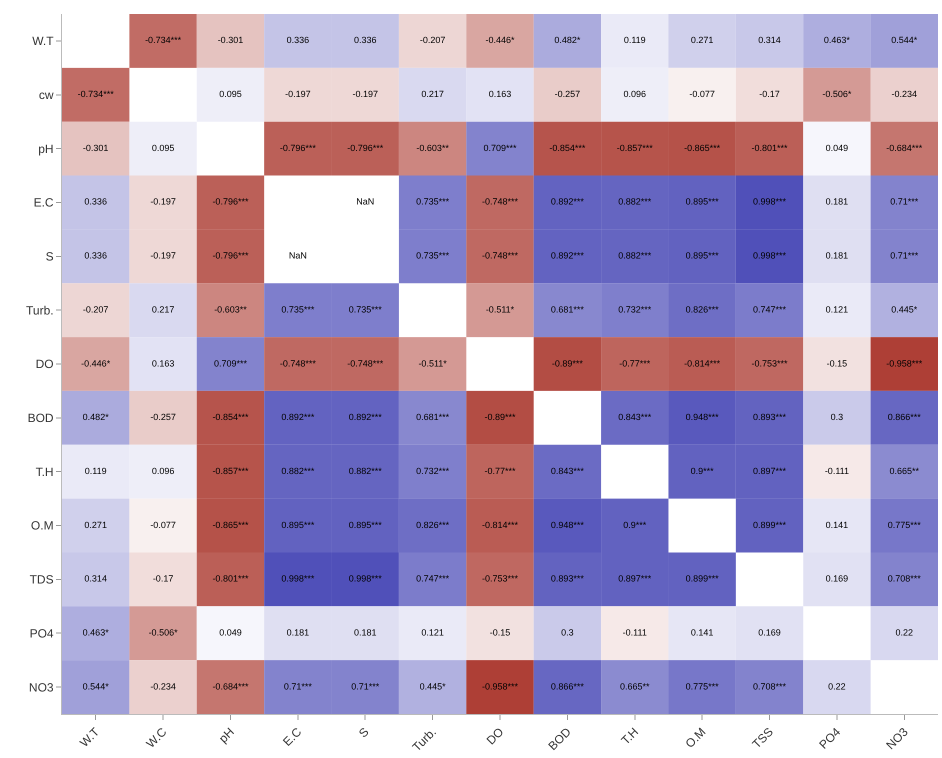 The image size is (942, 758). What do you see at coordinates (635, 686) in the screenshot?
I see `data-label: 0.665**` at bounding box center [635, 686].